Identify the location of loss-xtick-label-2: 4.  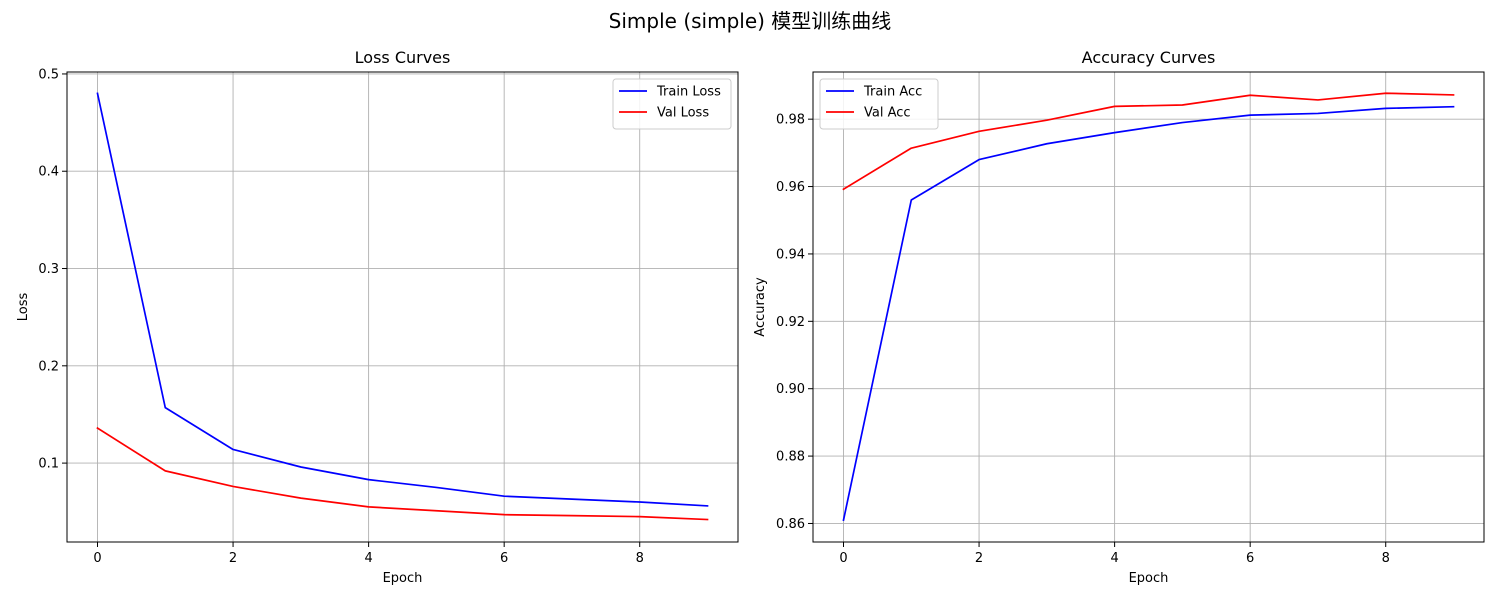
(368, 558).